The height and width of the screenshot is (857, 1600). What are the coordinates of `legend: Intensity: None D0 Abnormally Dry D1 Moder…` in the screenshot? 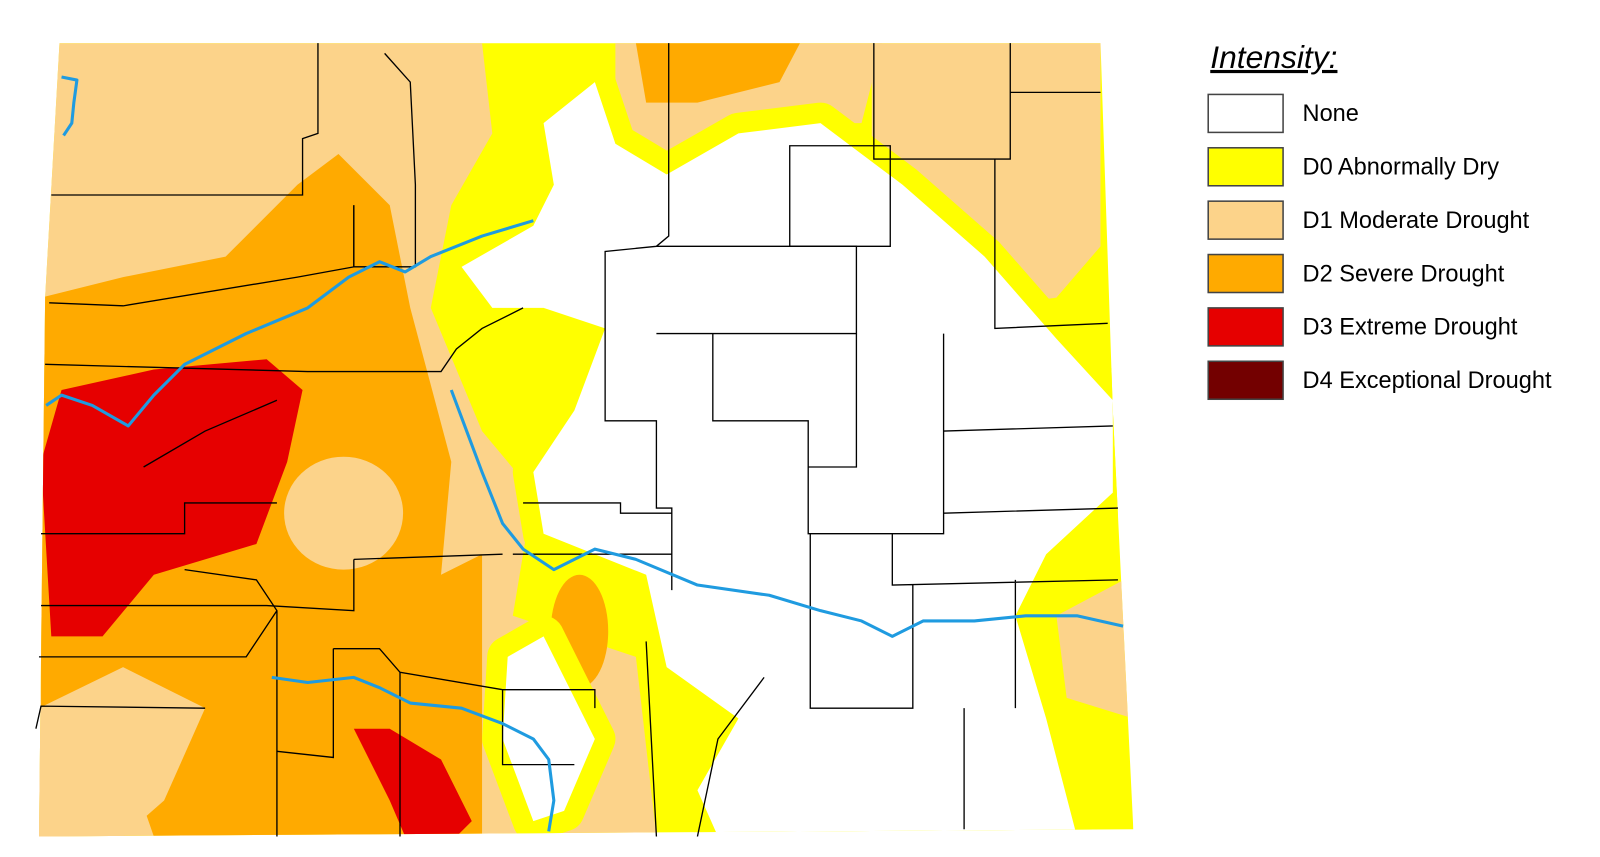 It's located at (1379, 220).